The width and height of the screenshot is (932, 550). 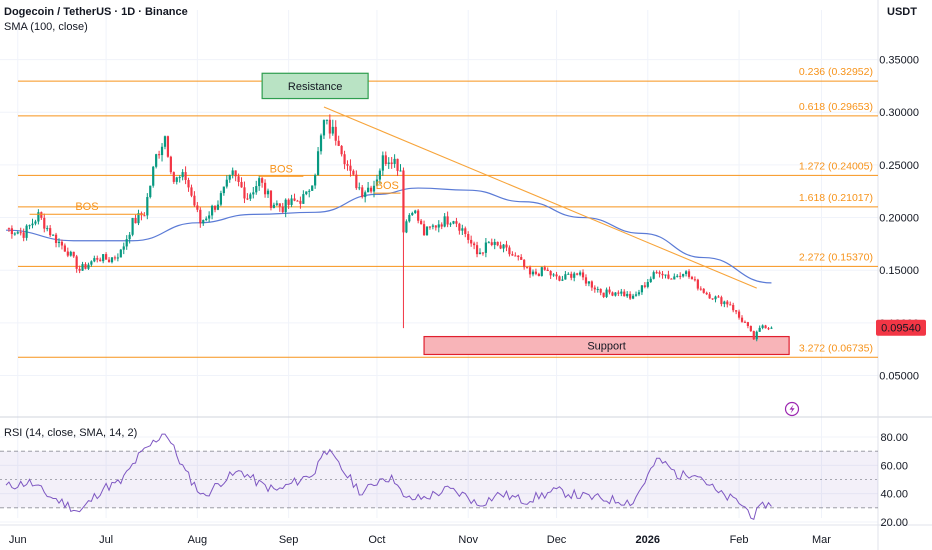 I want to click on time-tick-label: Sep, so click(x=289, y=540).